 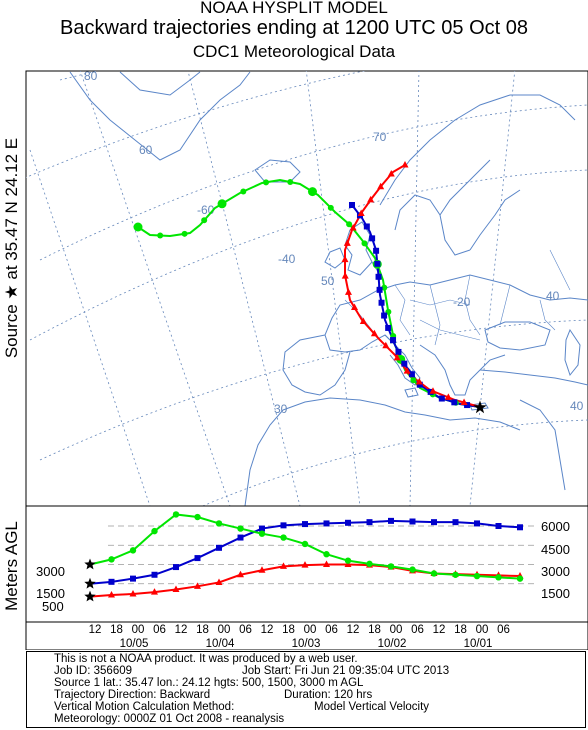 I want to click on start-height-1500: 1500, so click(x=50, y=593).